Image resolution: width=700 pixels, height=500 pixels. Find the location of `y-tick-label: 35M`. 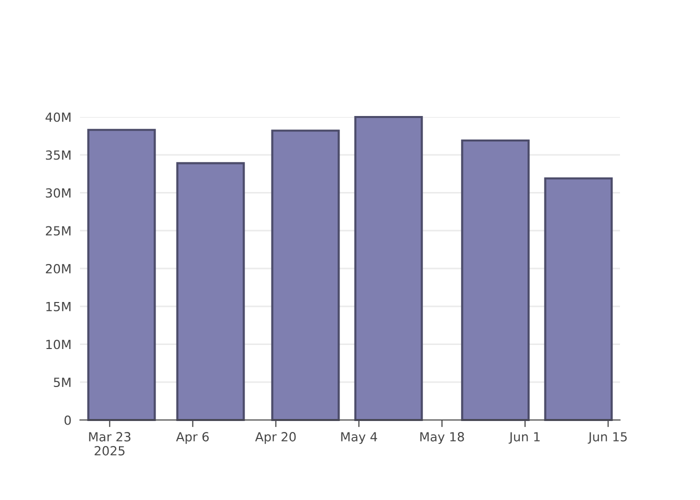

y-tick-label: 35M is located at coordinates (58, 155).